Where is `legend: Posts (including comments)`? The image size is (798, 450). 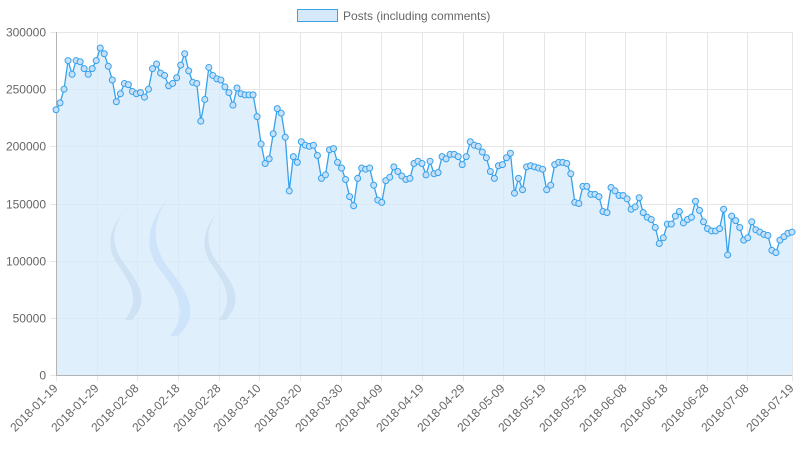 legend: Posts (including comments) is located at coordinates (394, 16).